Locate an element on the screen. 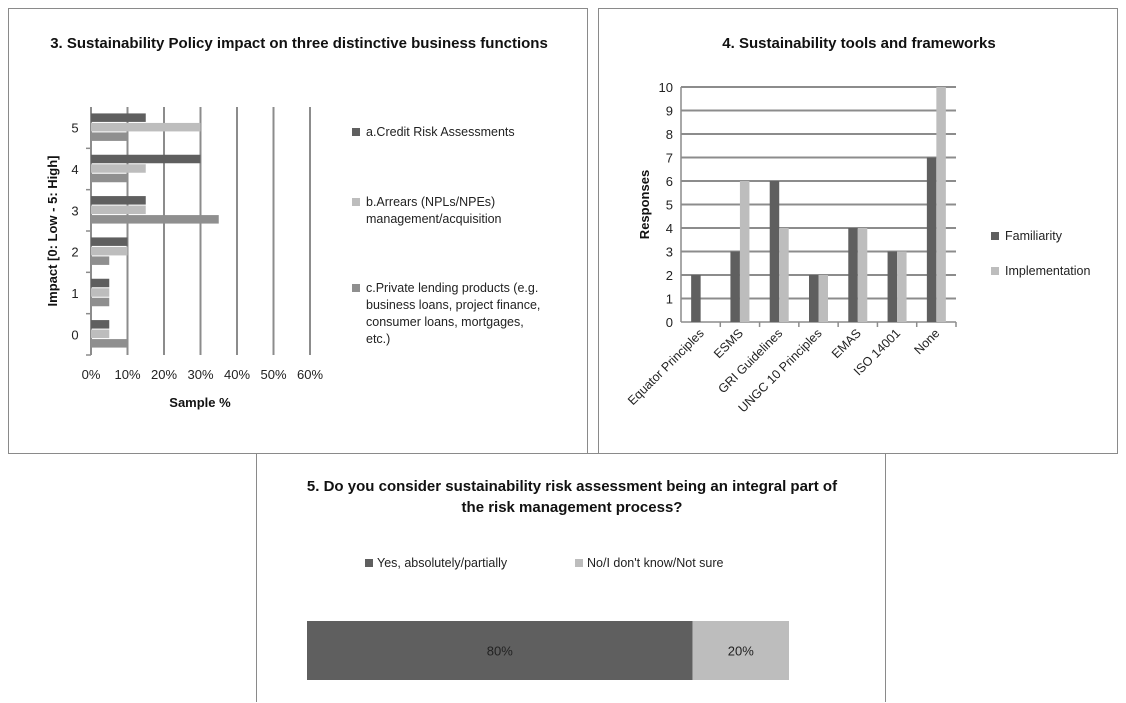 This screenshot has width=1126, height=703. legend-label: Yes, absolutely/partially is located at coordinates (442, 563).